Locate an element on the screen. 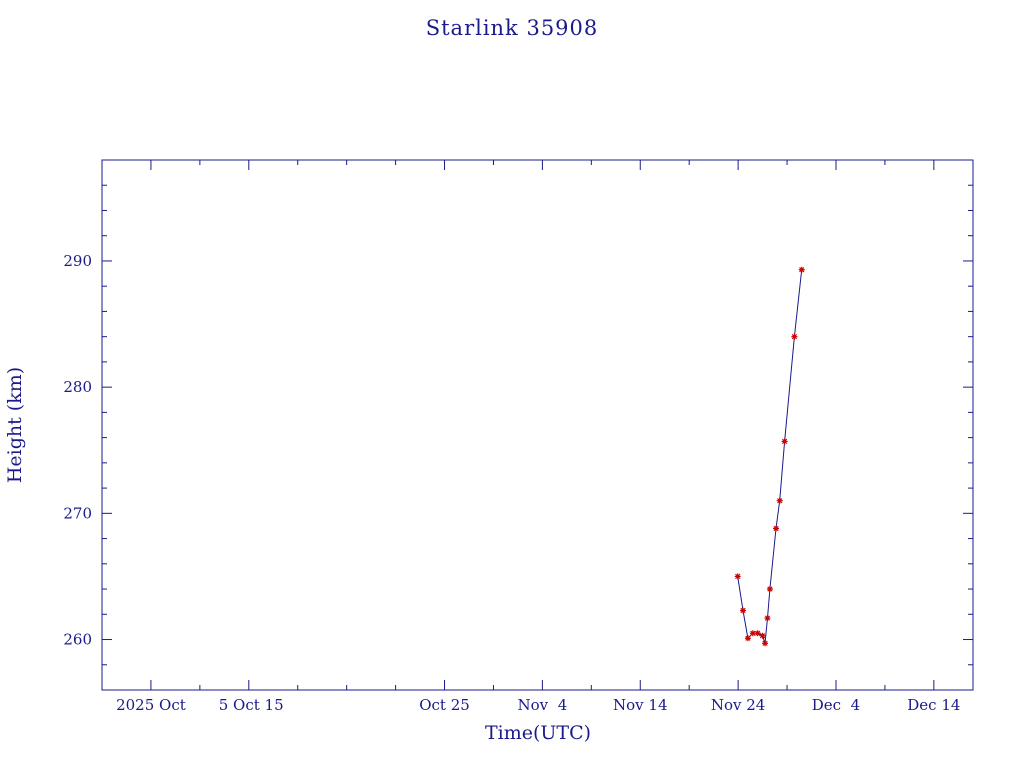 The width and height of the screenshot is (1024, 768). chart-title: Starlink 35908 is located at coordinates (512, 28).